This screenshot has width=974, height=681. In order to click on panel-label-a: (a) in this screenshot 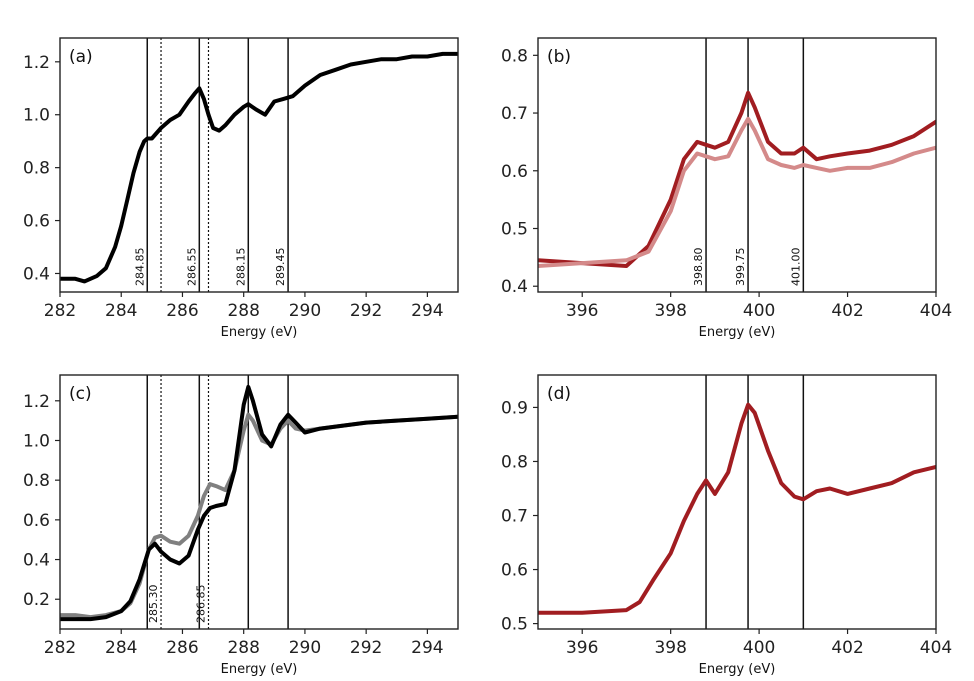, I will do `click(81, 57)`.